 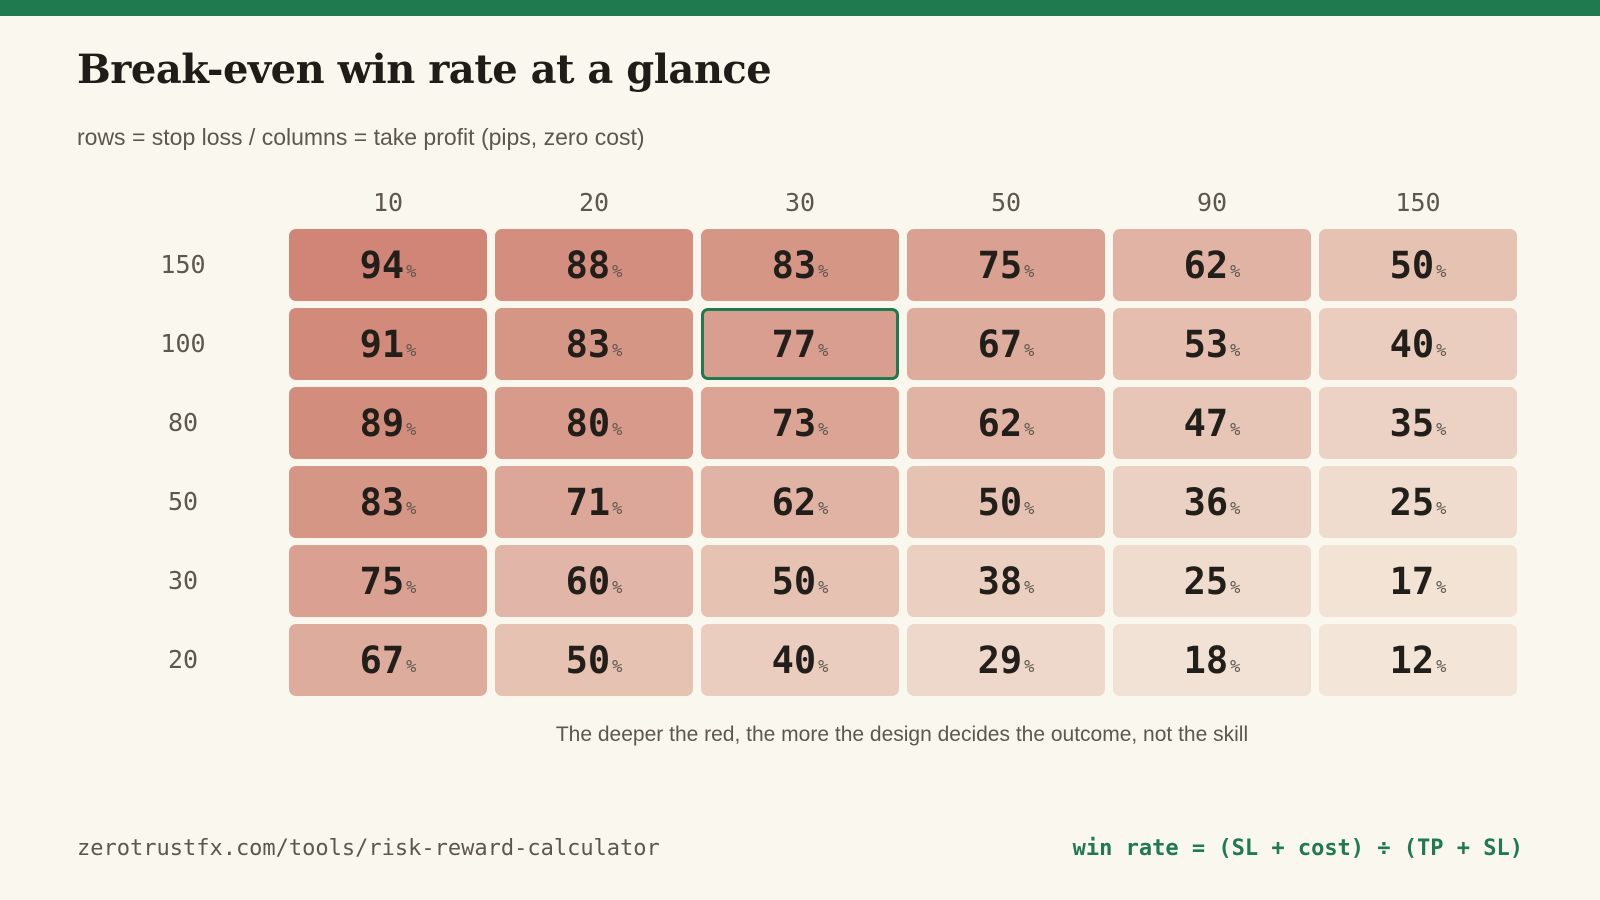 I want to click on heatmap-cell-sl100-tp150: 40%, so click(x=1418, y=344).